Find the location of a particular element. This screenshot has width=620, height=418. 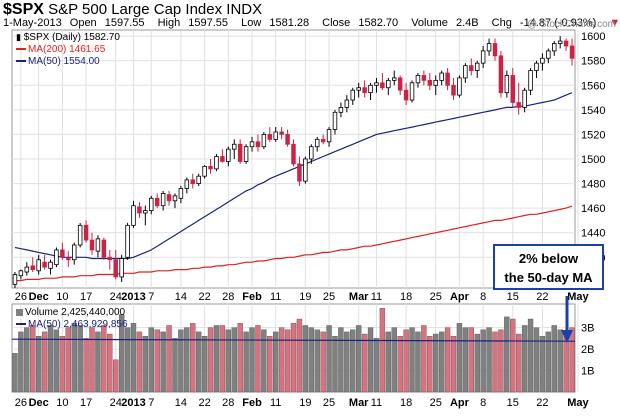

high-value: 1597.55 is located at coordinates (208, 23).